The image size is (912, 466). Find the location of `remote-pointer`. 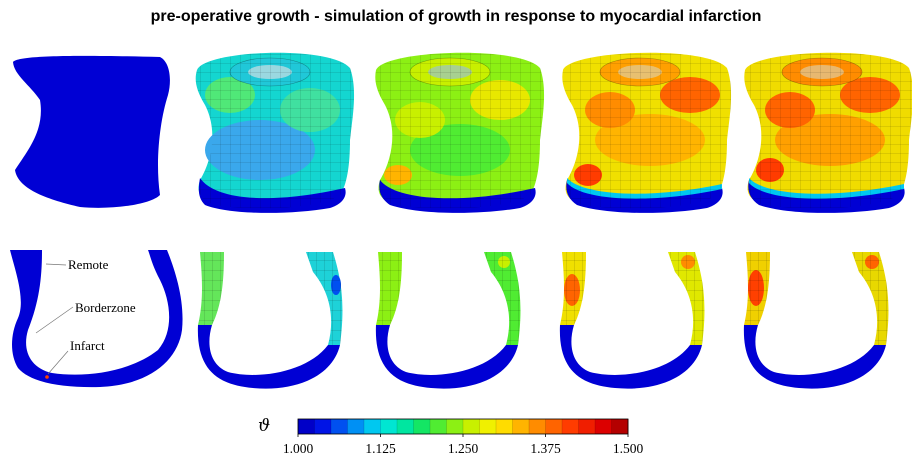

remote-pointer is located at coordinates (56, 264).